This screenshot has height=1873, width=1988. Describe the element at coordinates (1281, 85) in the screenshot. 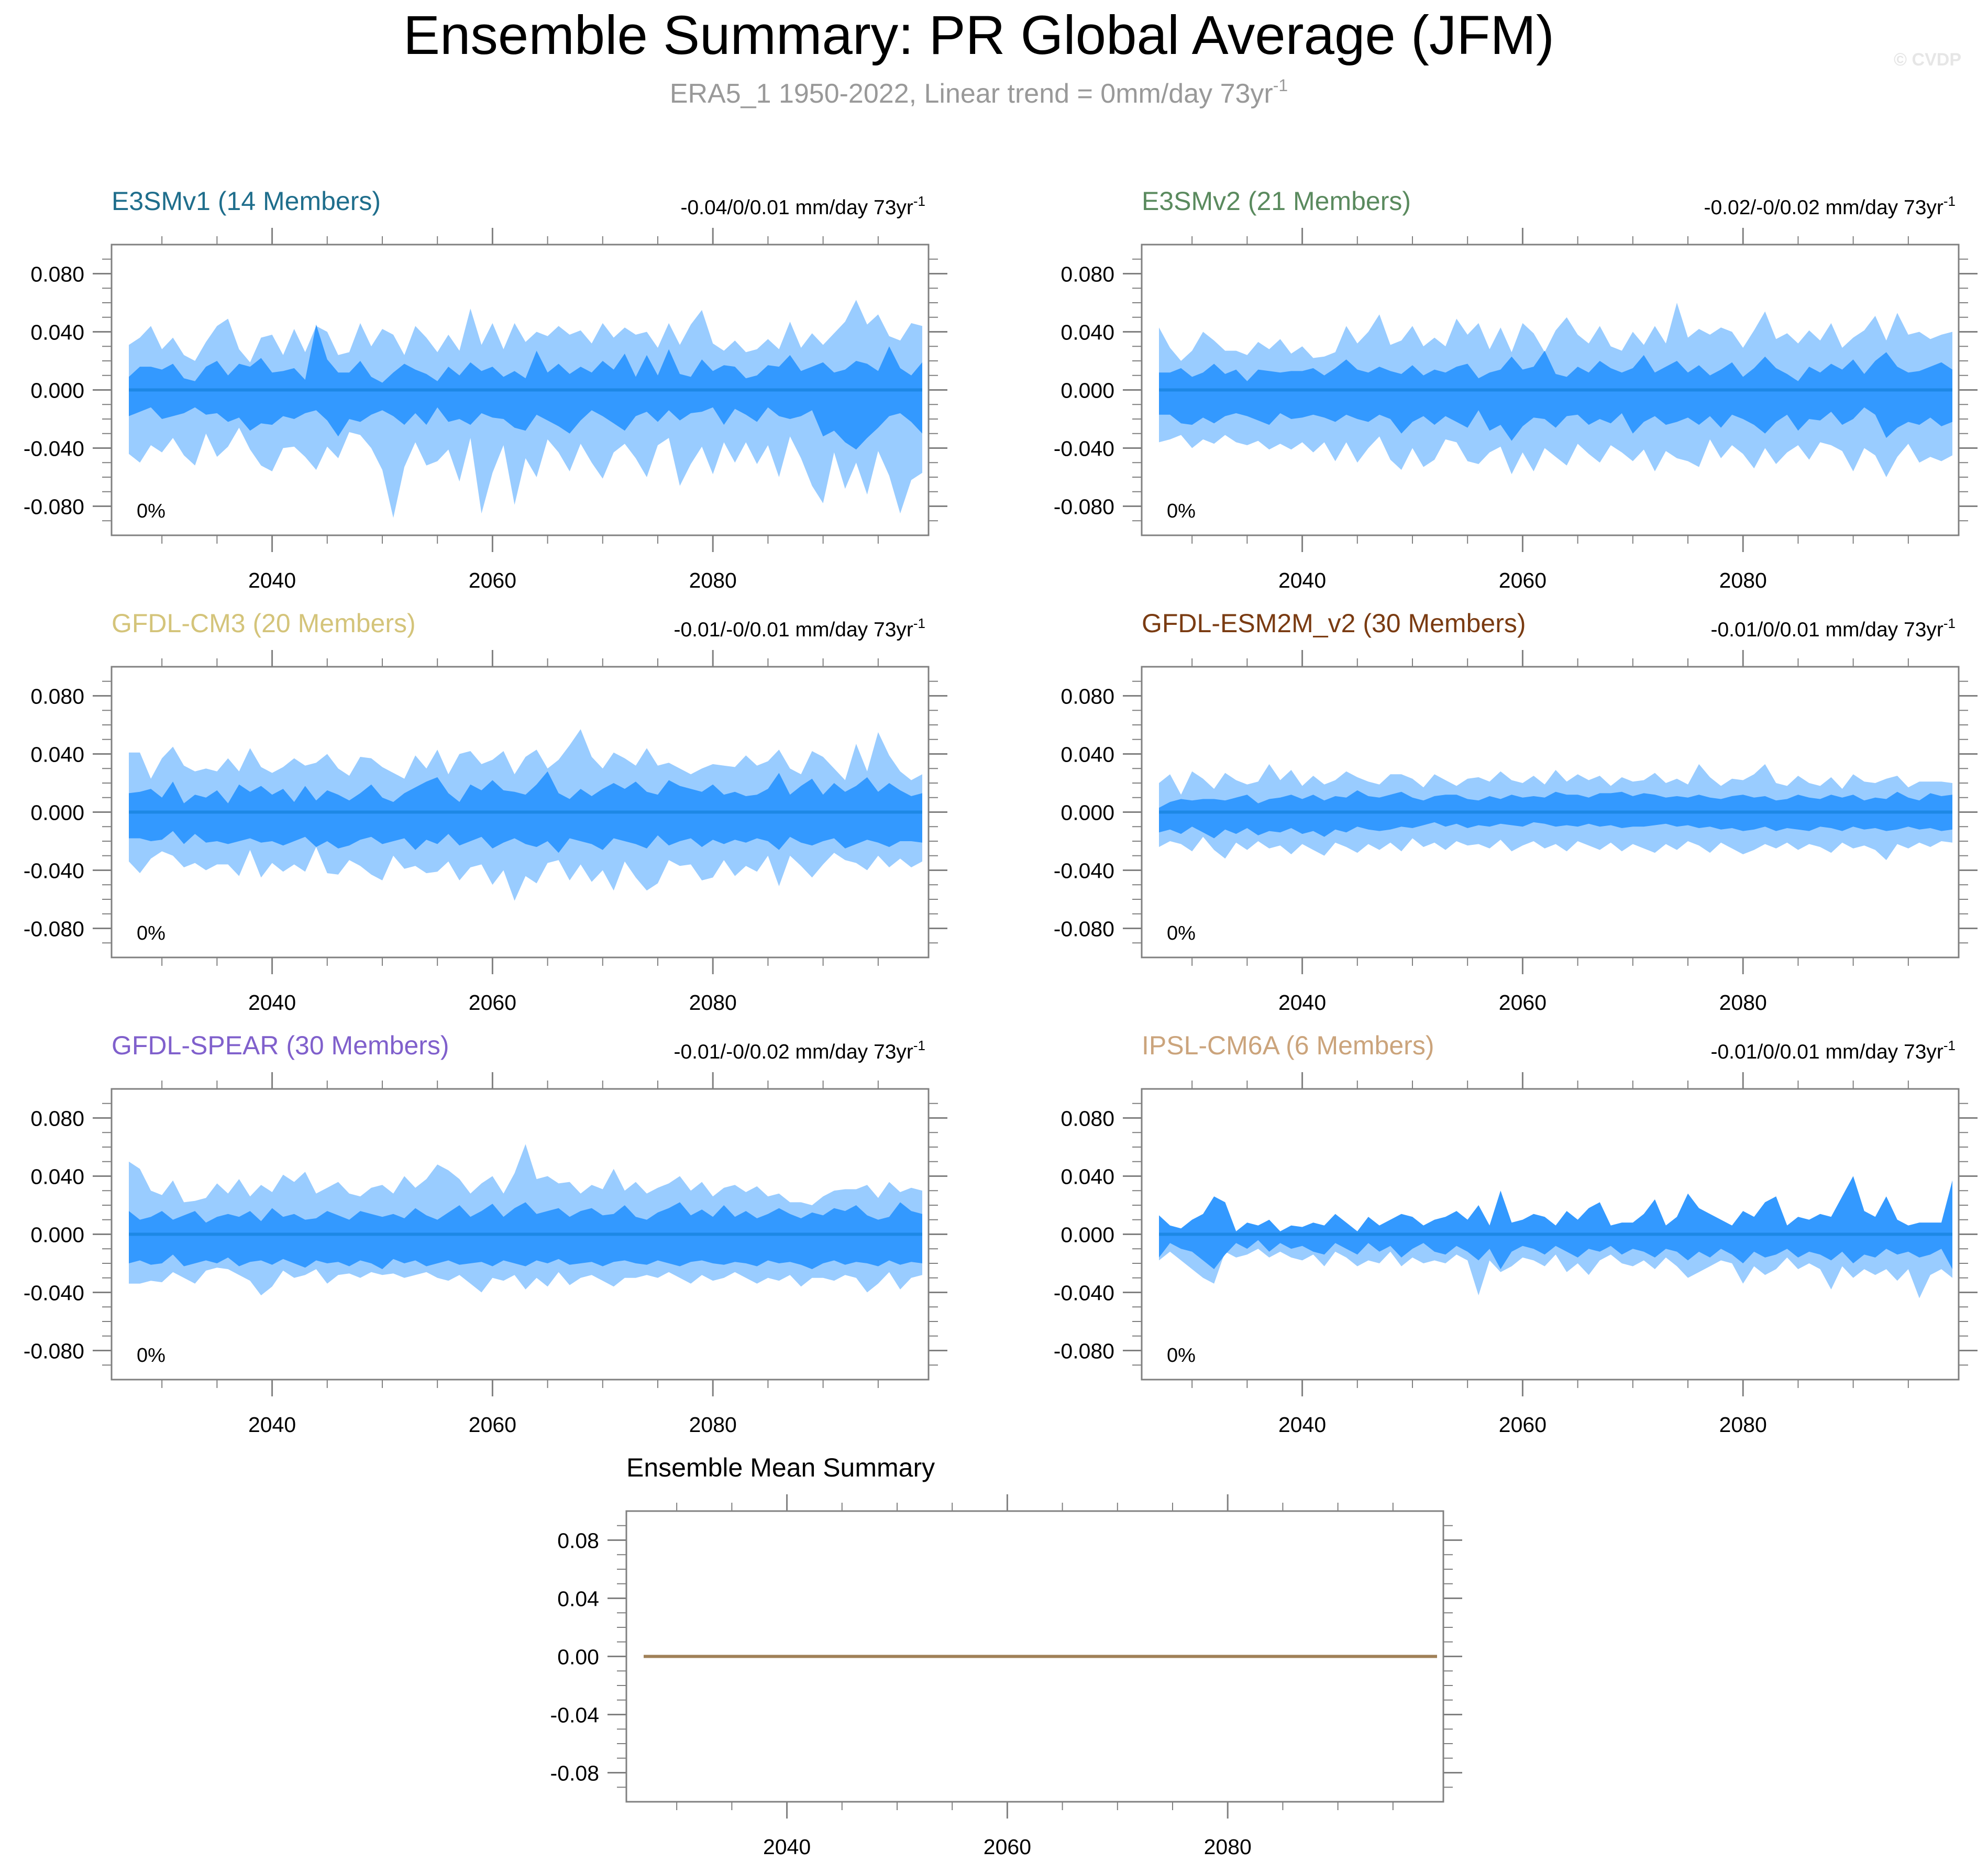

I see `subtitle-superscript: -1` at that location.